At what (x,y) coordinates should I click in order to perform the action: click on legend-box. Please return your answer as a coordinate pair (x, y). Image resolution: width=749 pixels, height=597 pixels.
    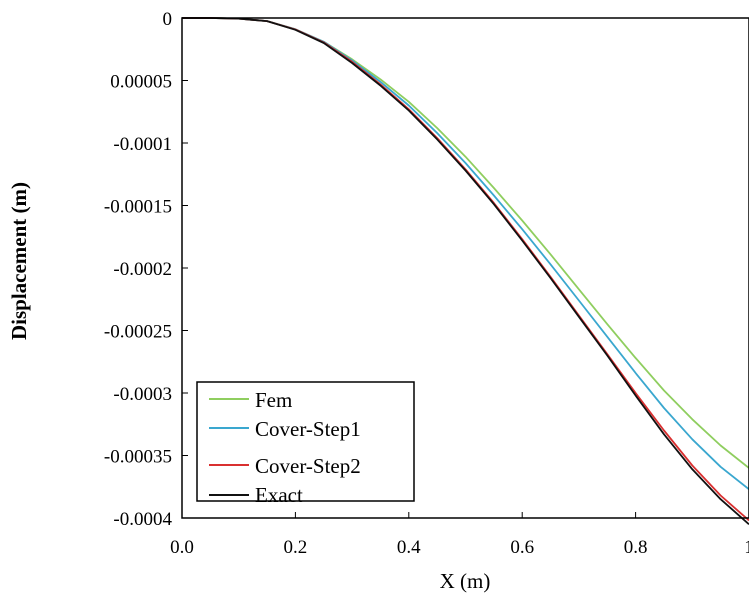
    Looking at the image, I should click on (305, 441).